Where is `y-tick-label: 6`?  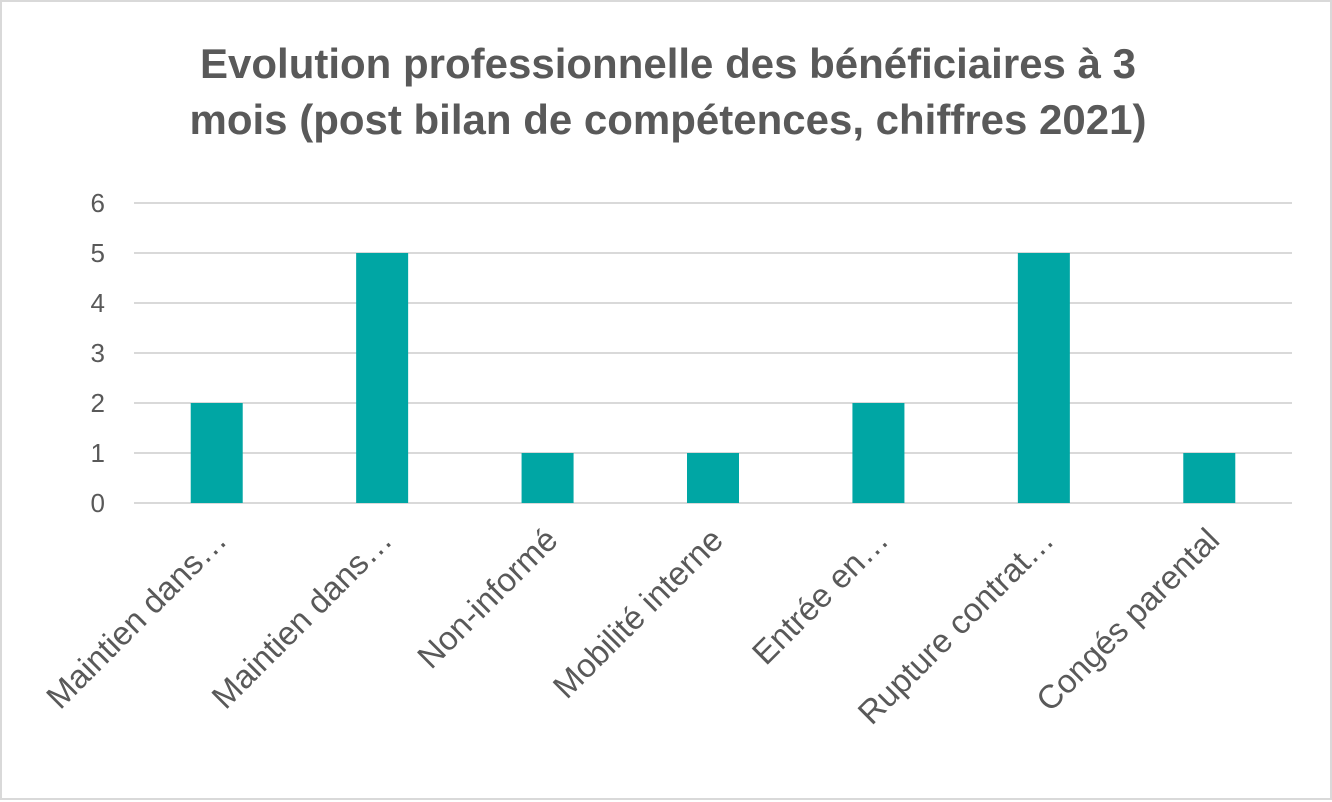 y-tick-label: 6 is located at coordinates (98, 203).